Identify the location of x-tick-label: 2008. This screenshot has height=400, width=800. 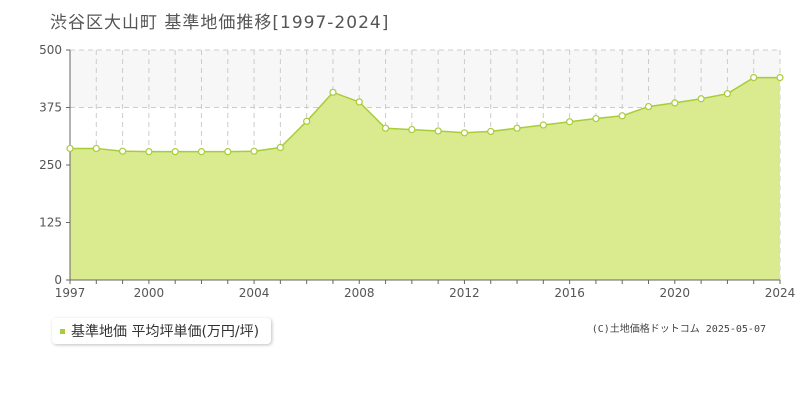
(359, 293).